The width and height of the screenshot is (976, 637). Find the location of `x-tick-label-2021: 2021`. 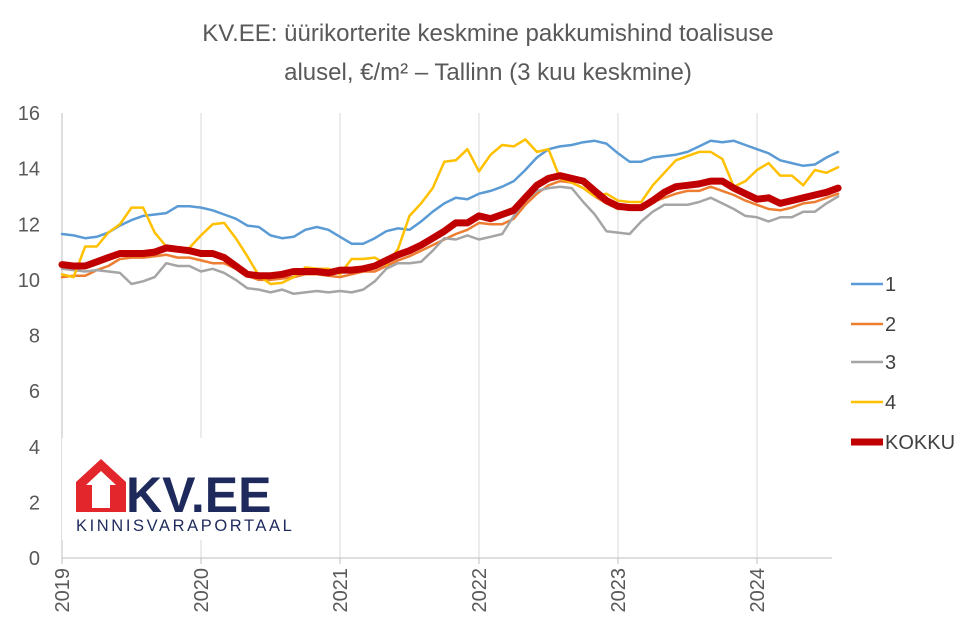

x-tick-label-2021: 2021 is located at coordinates (341, 590).